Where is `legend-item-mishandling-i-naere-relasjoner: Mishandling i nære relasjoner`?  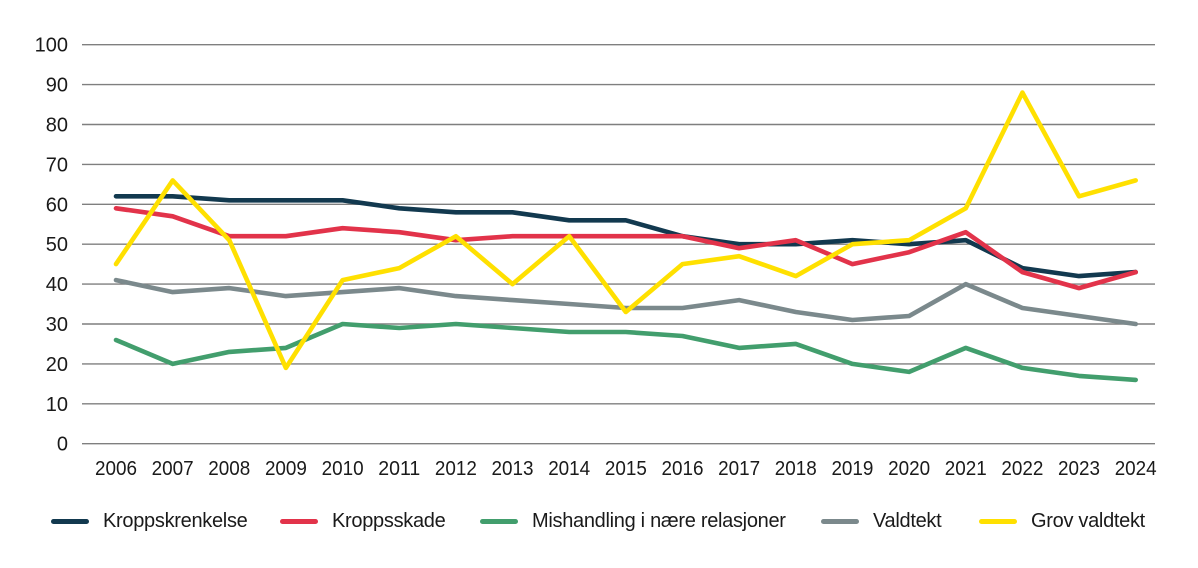
legend-item-mishandling-i-naere-relasjoner: Mishandling i nære relasjoner is located at coordinates (633, 521).